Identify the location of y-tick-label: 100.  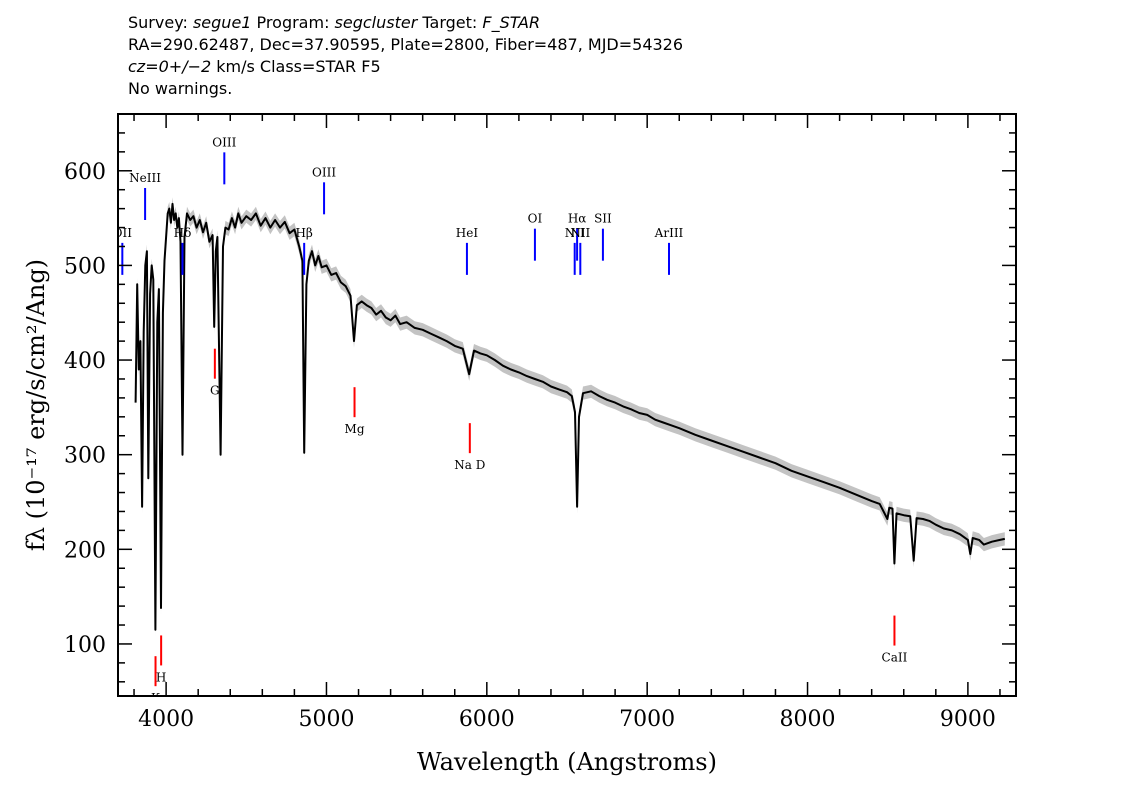
(85, 645).